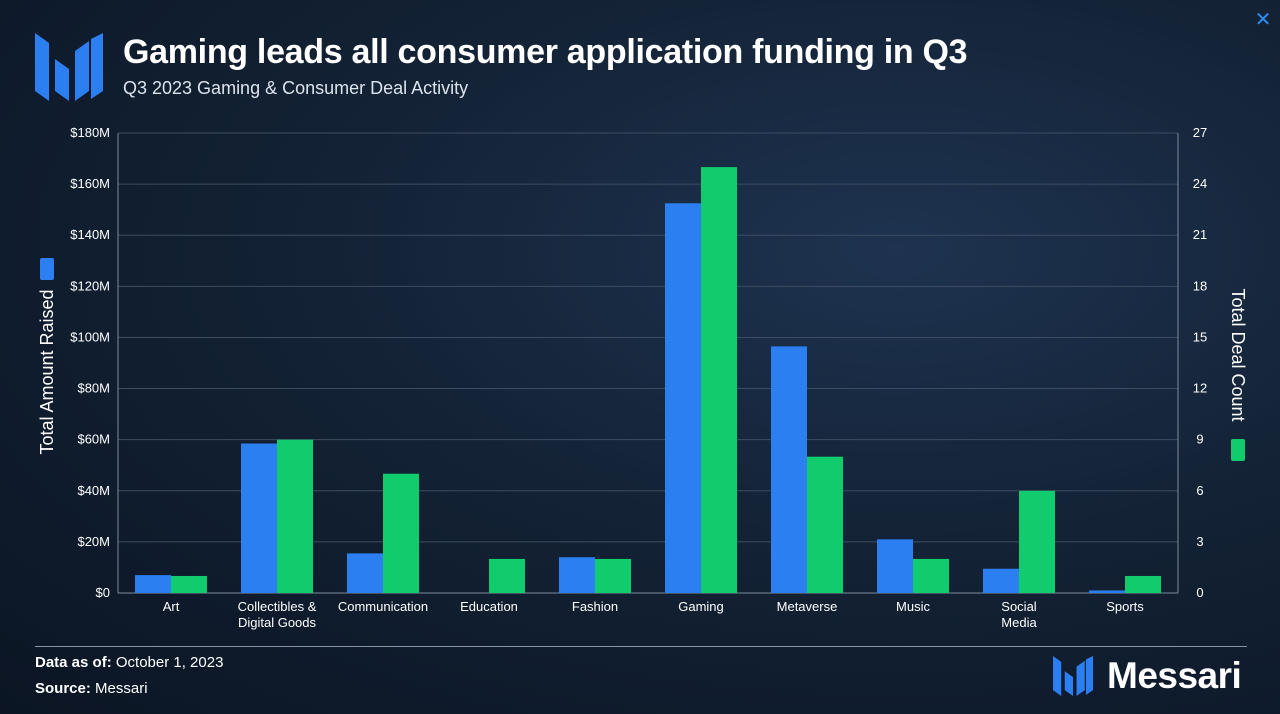 The width and height of the screenshot is (1280, 714). I want to click on legend-swatch-amount, so click(47, 269).